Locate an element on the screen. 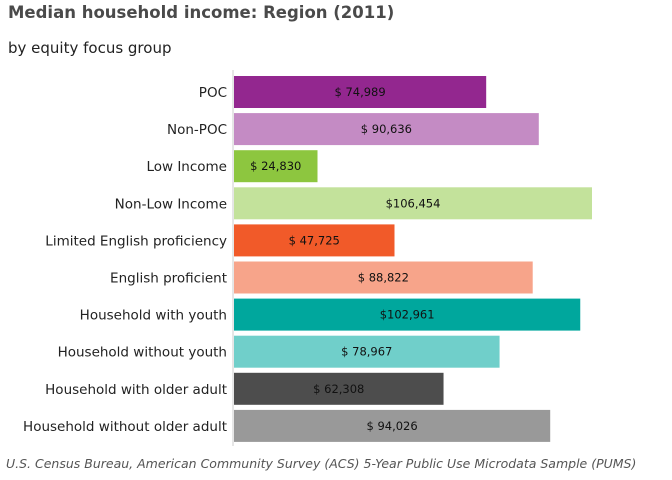 The width and height of the screenshot is (672, 480). value-label: $ 24,830 is located at coordinates (275, 166).